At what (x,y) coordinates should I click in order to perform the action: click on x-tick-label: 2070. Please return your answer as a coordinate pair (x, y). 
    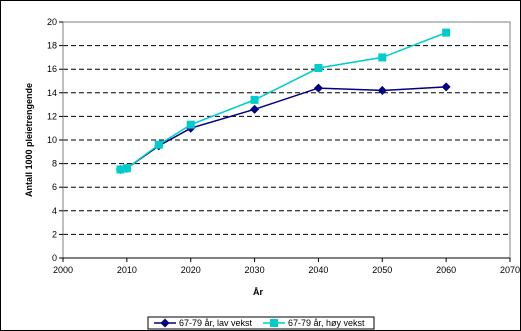
    Looking at the image, I should click on (510, 270).